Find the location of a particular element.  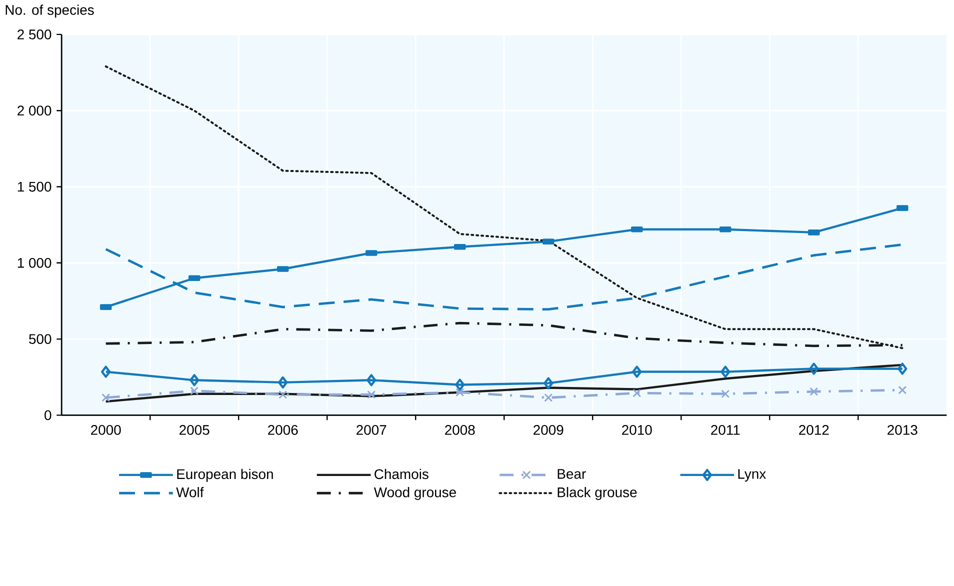

legend-label: Wolf is located at coordinates (190, 492).